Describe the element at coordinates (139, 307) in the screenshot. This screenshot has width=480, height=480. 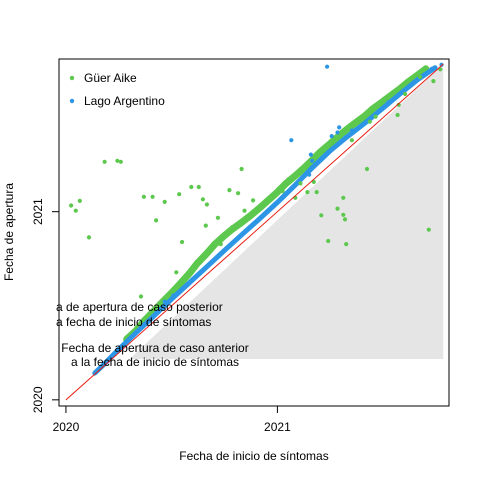
I see `region-note-upper-line1: a de apertura de caso posterior` at that location.